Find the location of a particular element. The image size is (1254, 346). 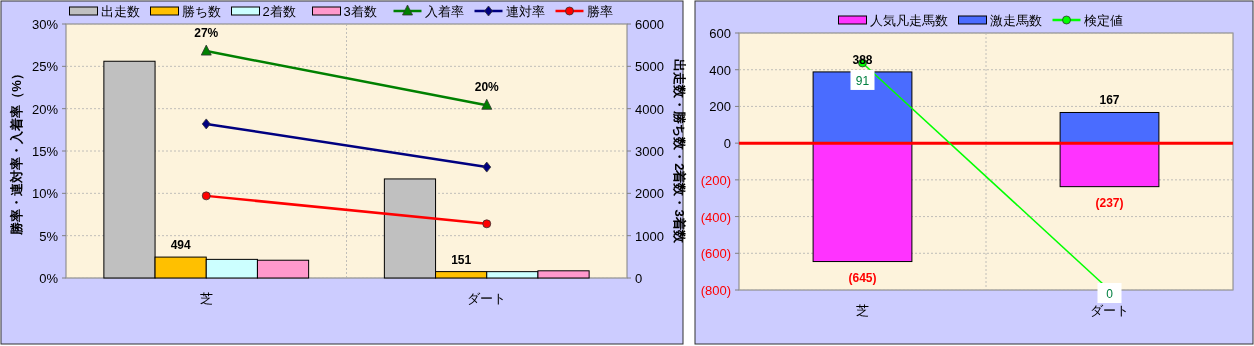

legend-label: 激走馬数 is located at coordinates (1015, 20).